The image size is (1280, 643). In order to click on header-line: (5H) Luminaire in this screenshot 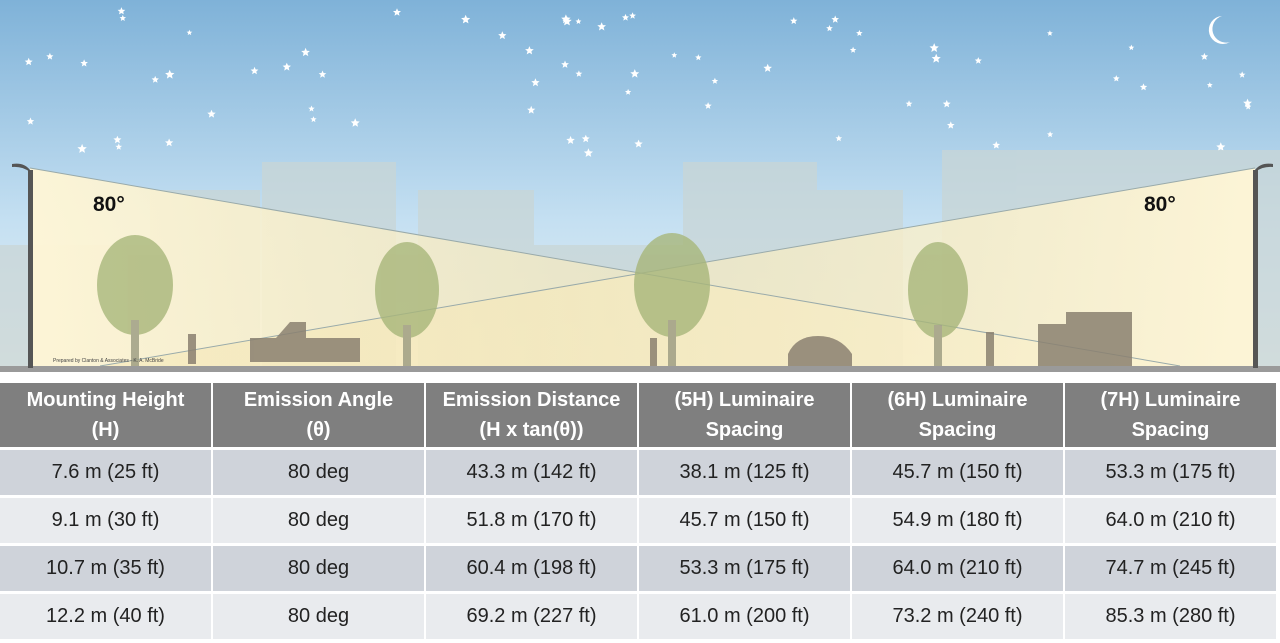, I will do `click(744, 400)`.